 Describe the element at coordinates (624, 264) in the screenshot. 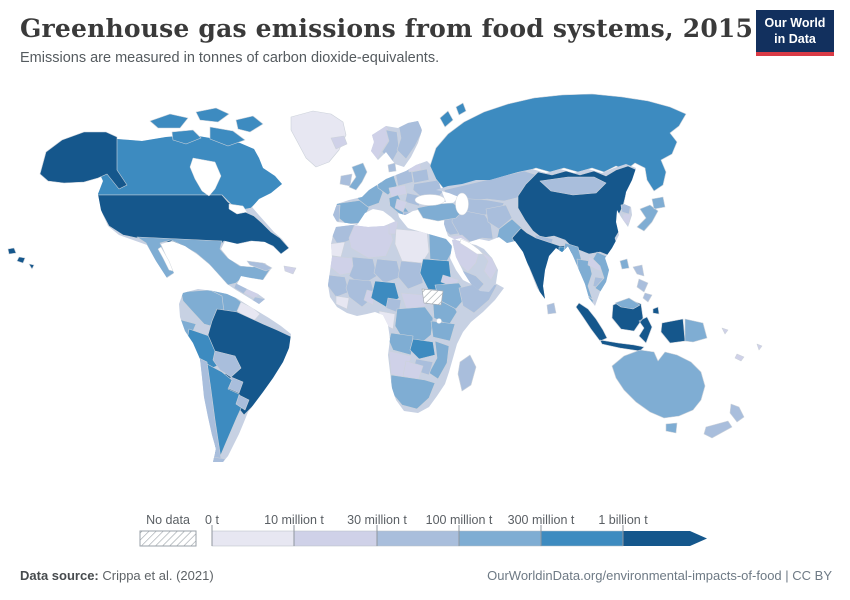

I see `country-taiwan` at that location.